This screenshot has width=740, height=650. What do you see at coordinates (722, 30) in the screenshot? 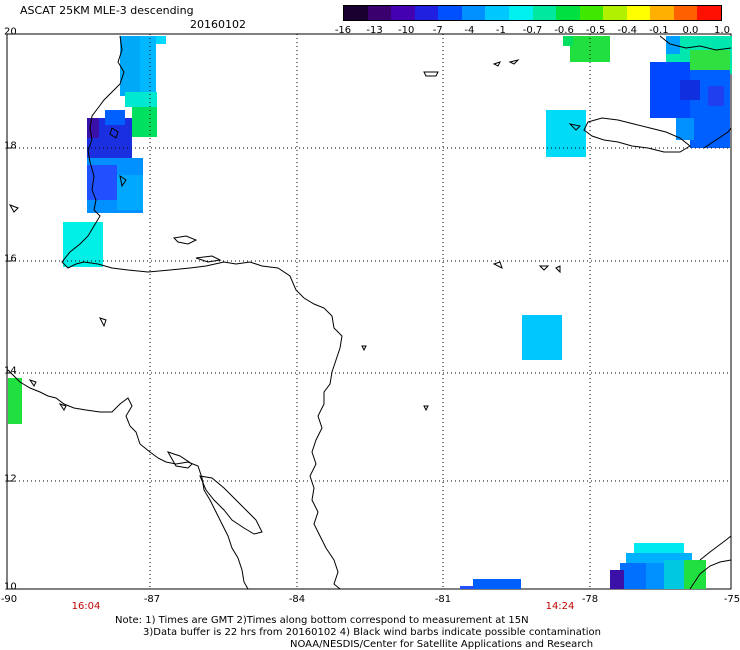
I see `colorbar-tick-label: 1.0` at bounding box center [722, 30].